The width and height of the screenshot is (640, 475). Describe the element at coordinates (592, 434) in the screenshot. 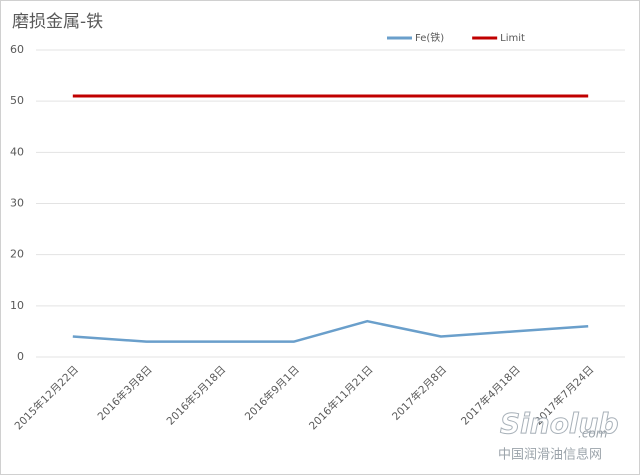

I see `watermark-domain: .com` at that location.